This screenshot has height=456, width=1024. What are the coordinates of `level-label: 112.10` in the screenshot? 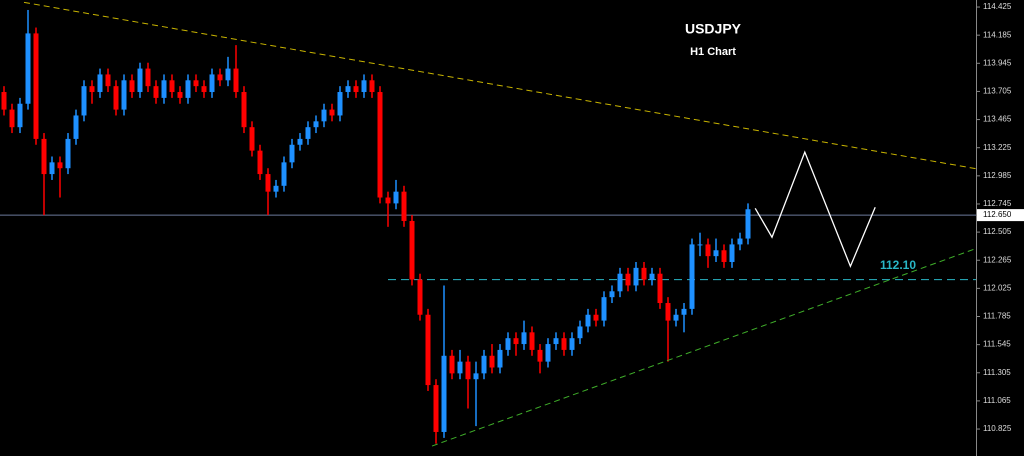 It's located at (898, 265).